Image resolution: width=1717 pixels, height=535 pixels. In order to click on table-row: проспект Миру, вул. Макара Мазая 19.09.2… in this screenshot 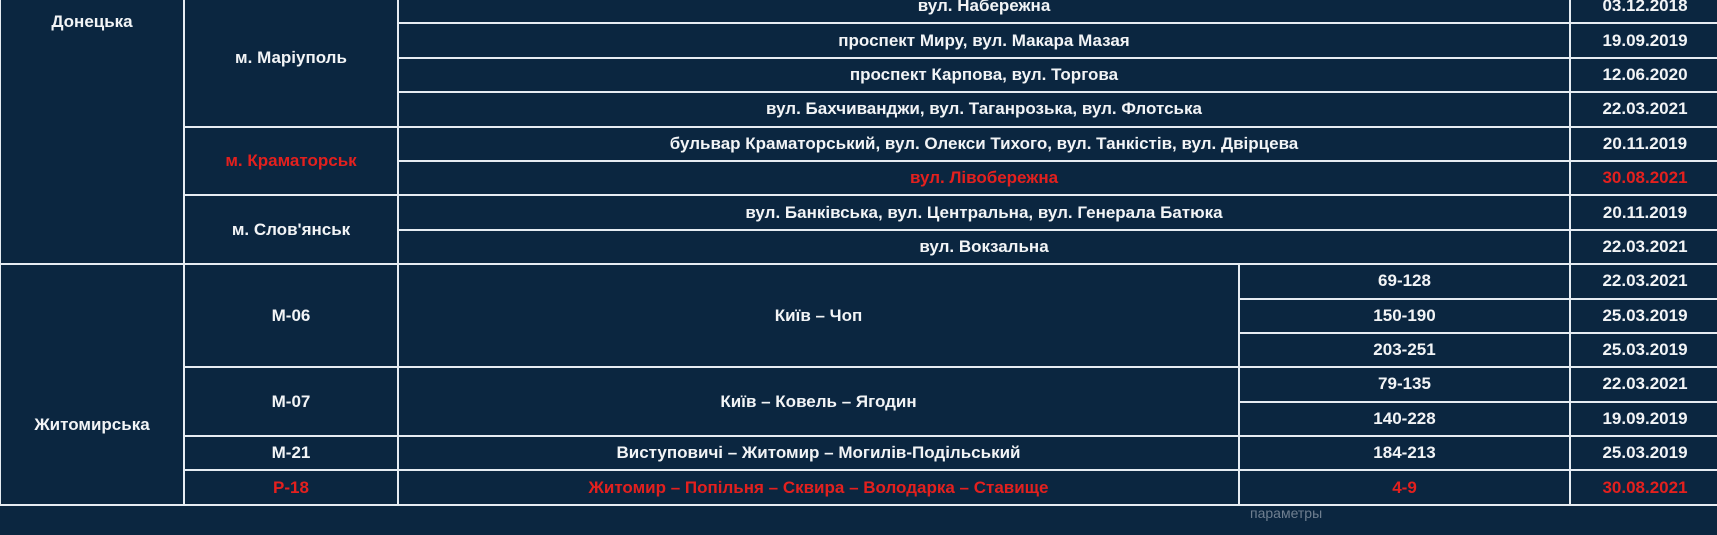, I will do `click(858, 40)`.